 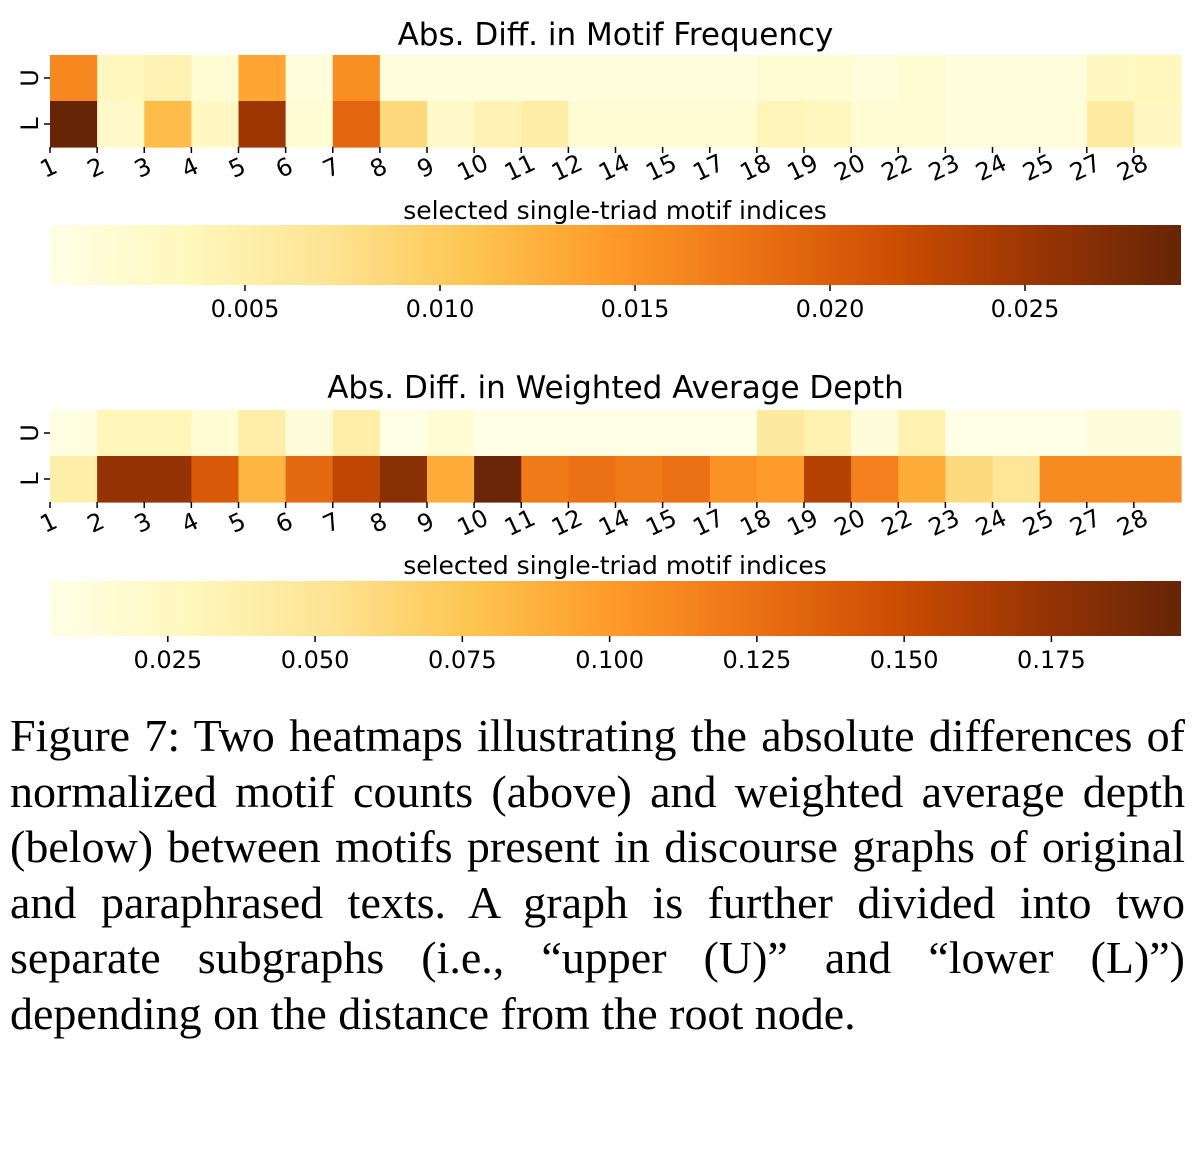 What do you see at coordinates (615, 608) in the screenshot?
I see `colorbar` at bounding box center [615, 608].